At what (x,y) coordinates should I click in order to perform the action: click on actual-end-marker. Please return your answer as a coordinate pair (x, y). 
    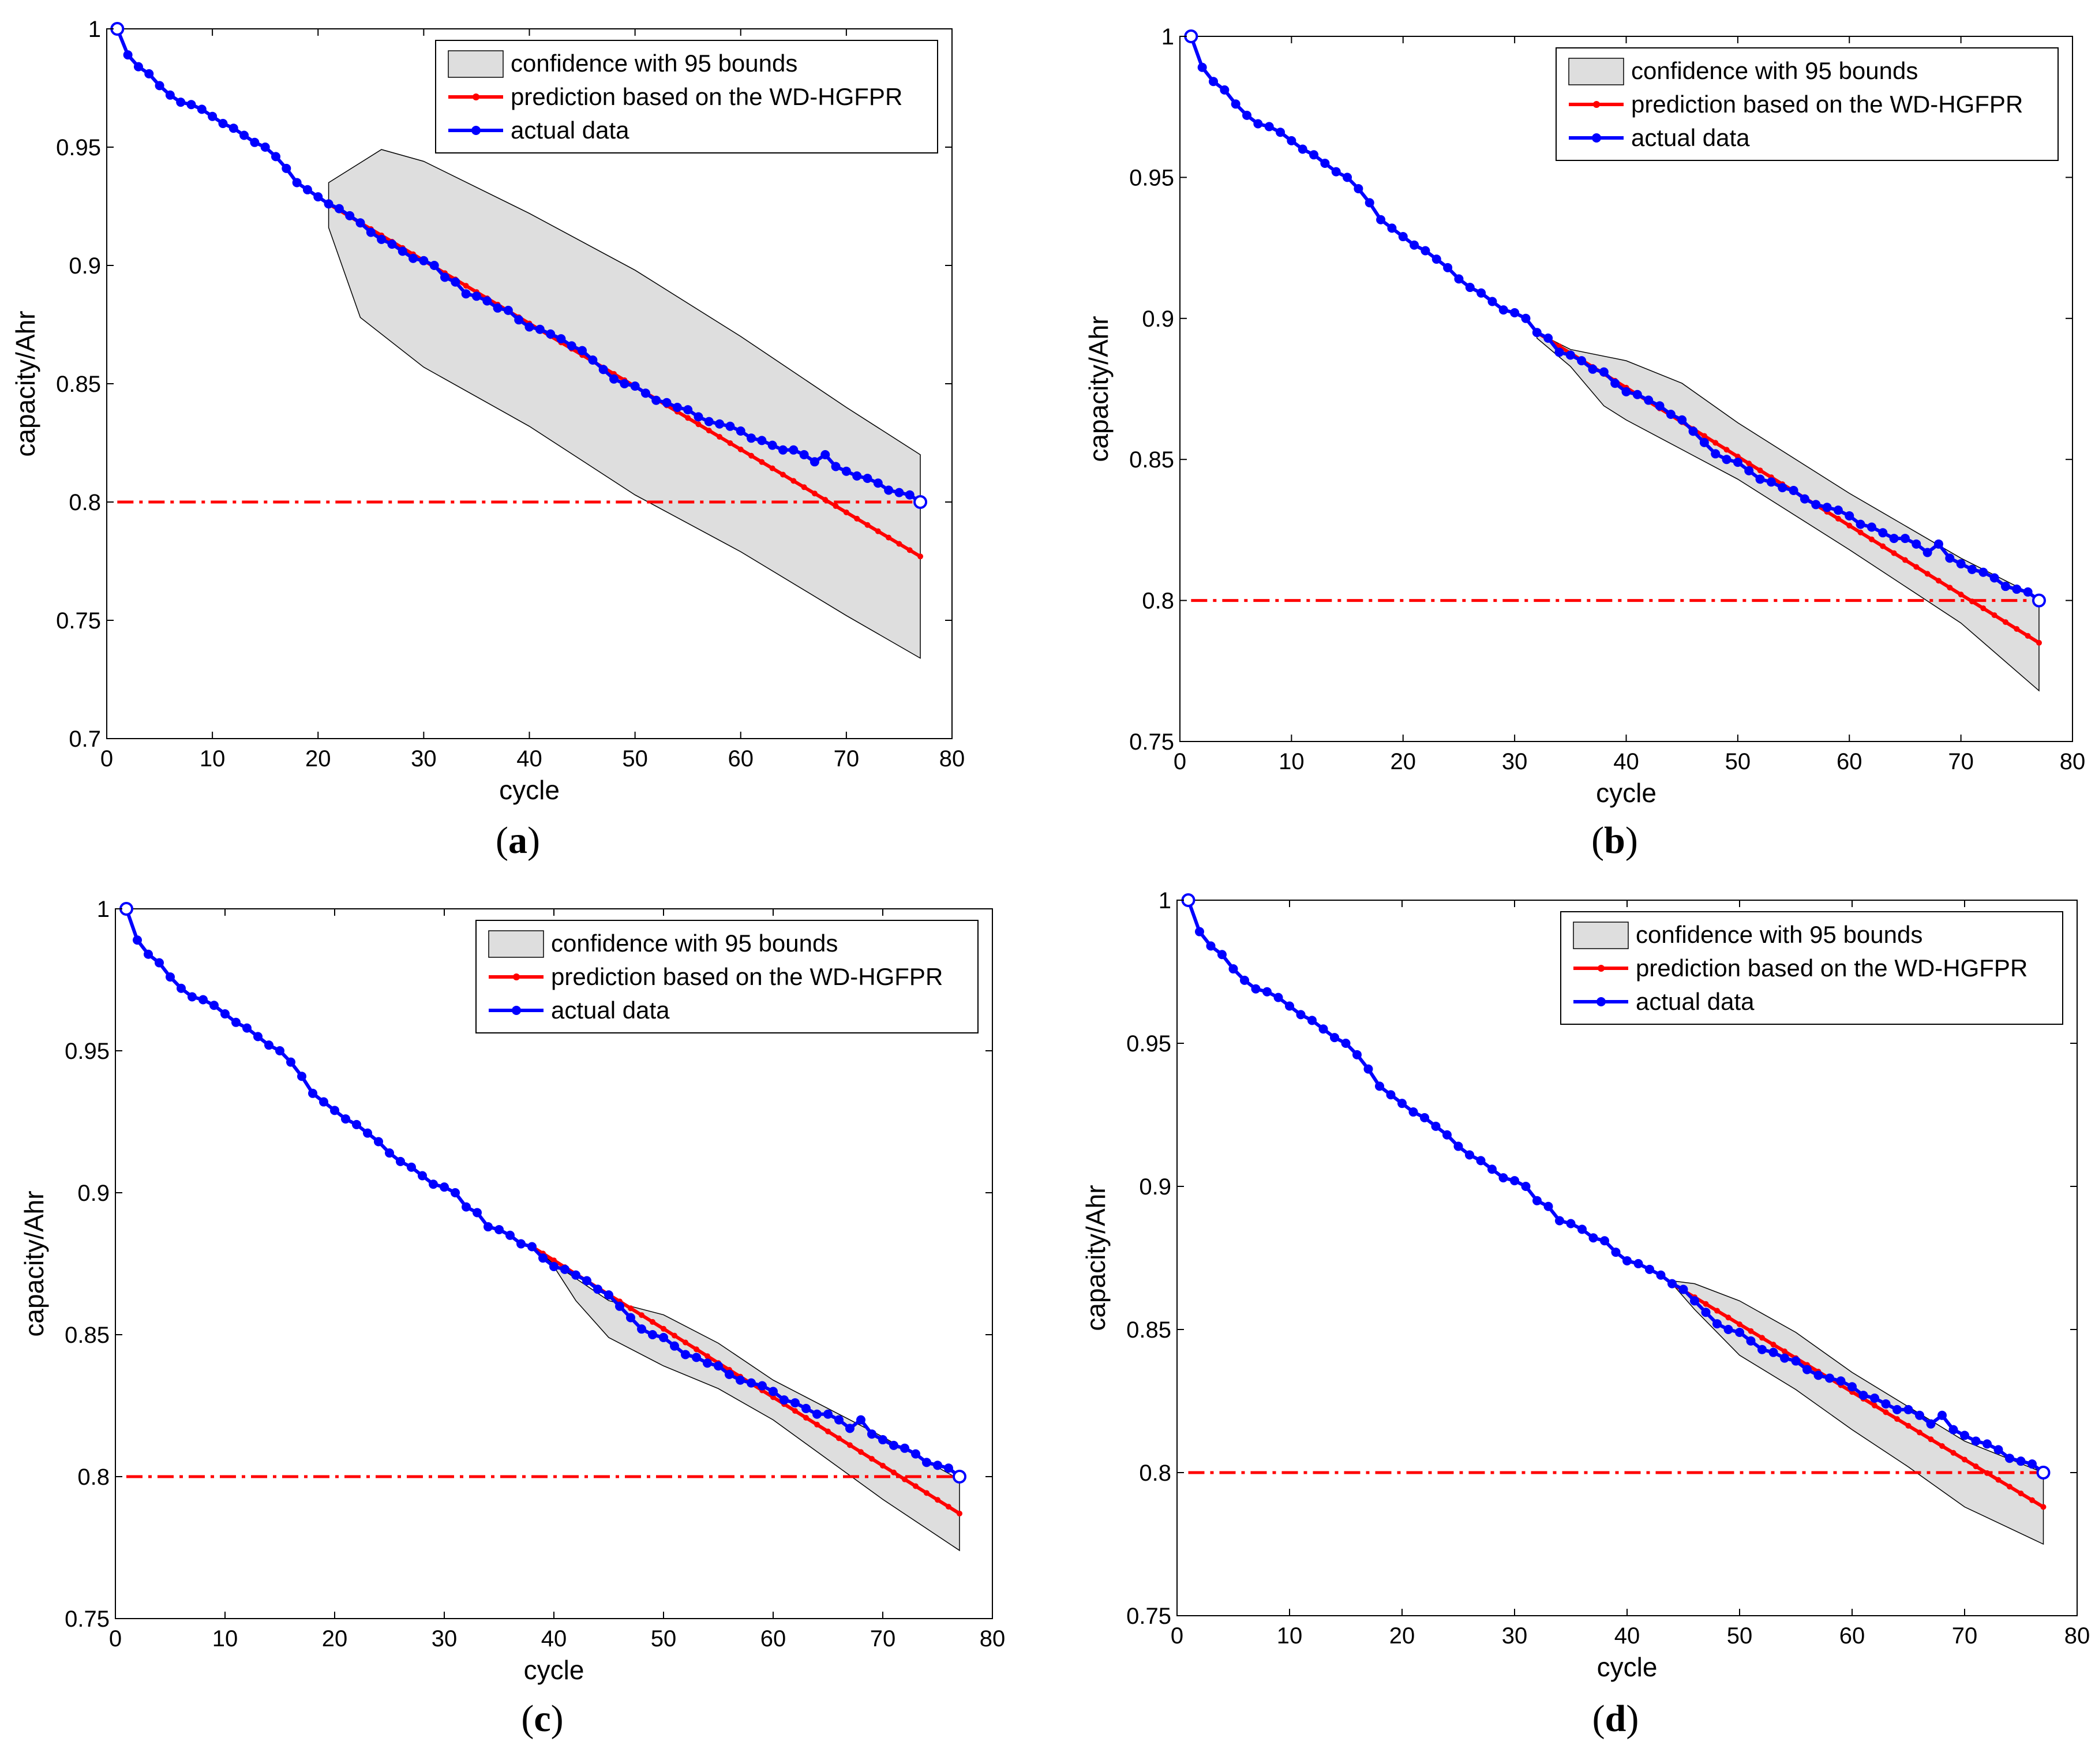
    Looking at the image, I should click on (960, 1477).